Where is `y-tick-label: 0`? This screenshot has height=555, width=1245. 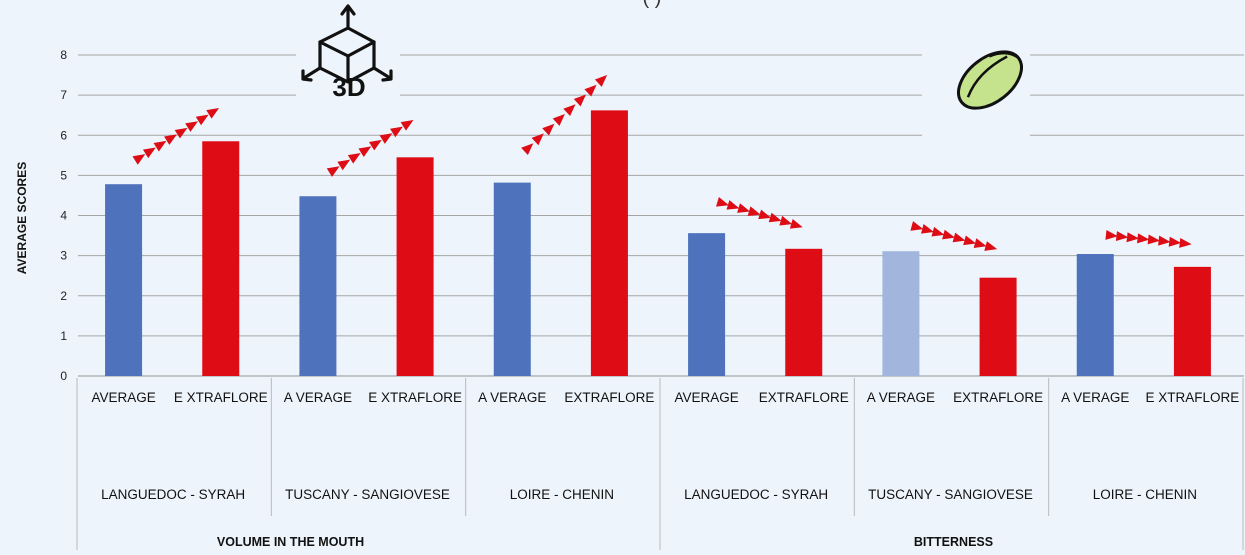
y-tick-label: 0 is located at coordinates (63, 376).